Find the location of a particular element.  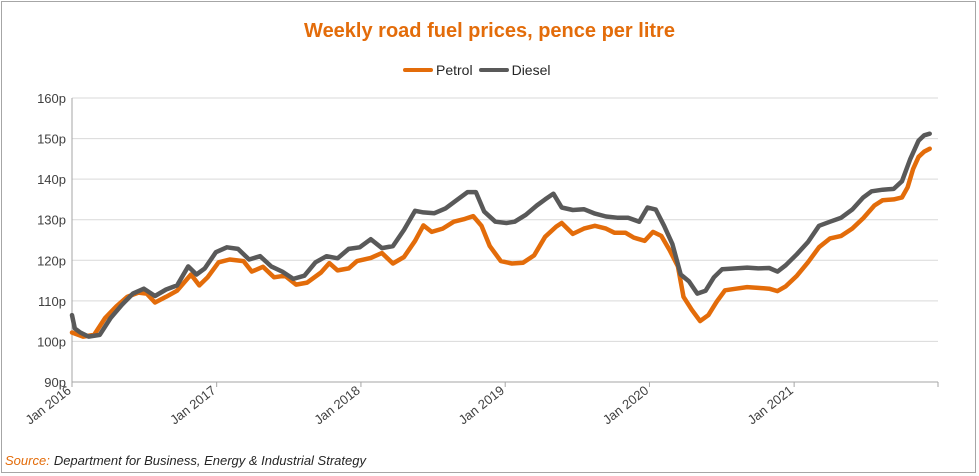

legend-swatch-petrol is located at coordinates (418, 70).